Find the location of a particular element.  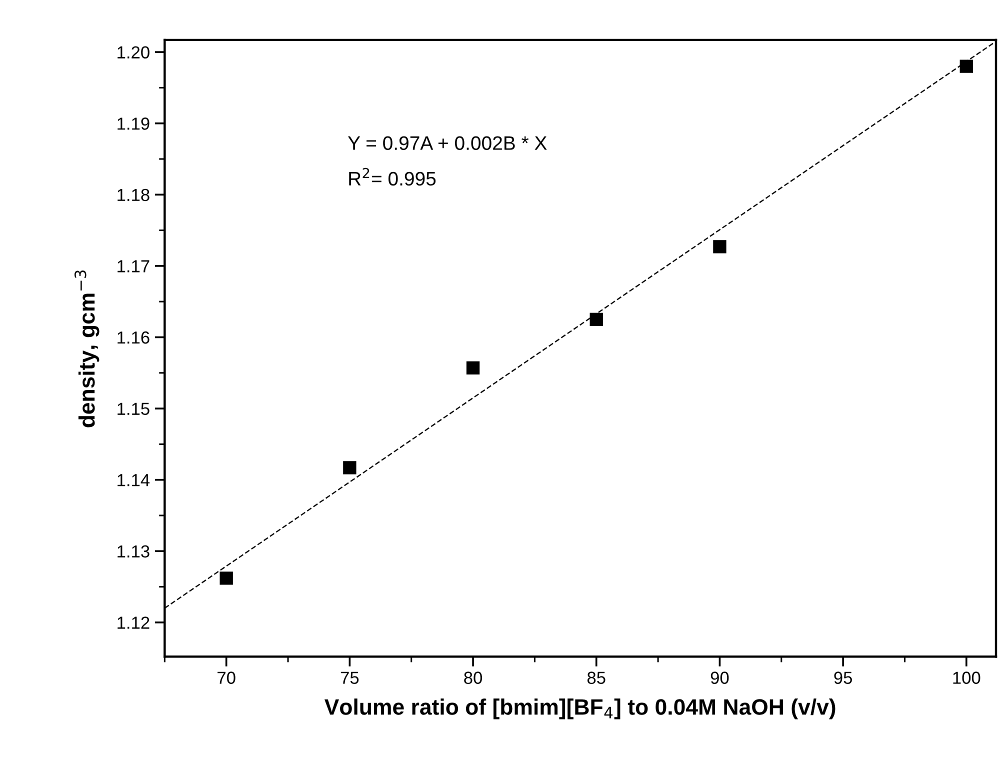

y-tick-label: 1.14 is located at coordinates (134, 480).